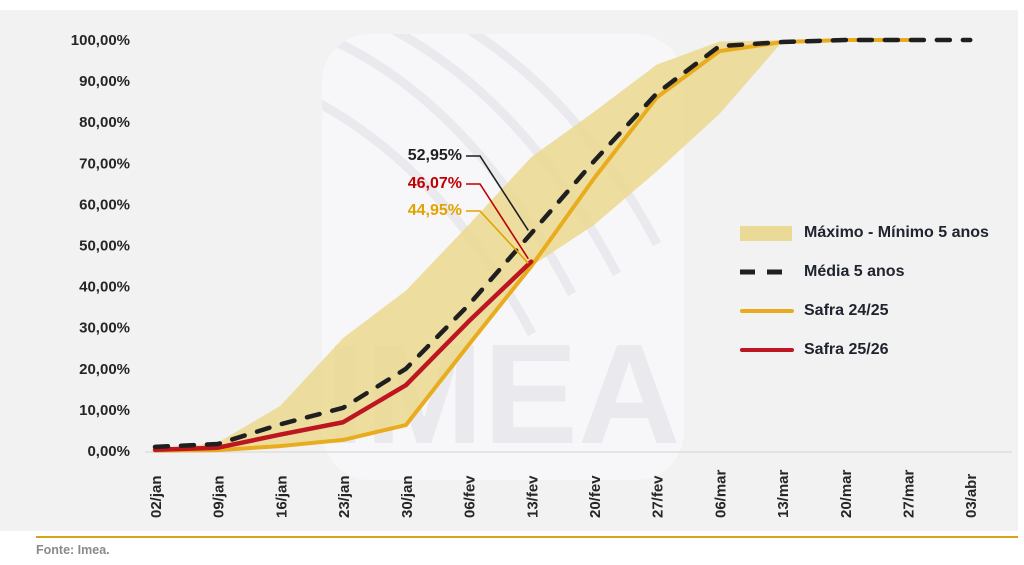 Image resolution: width=1024 pixels, height=565 pixels. Describe the element at coordinates (434, 210) in the screenshot. I see `data-label-safra-2425: 44,95%` at that location.